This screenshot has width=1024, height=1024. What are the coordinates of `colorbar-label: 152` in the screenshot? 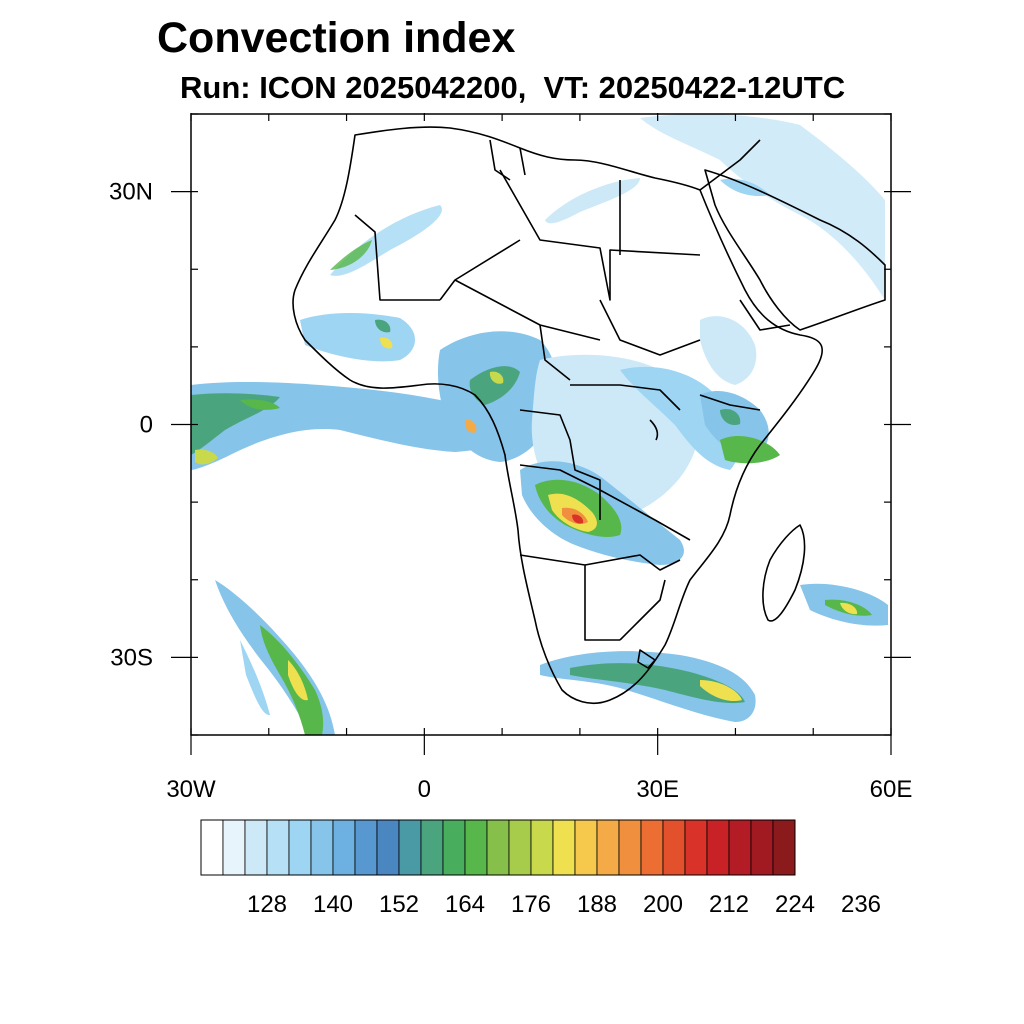 It's located at (399, 904).